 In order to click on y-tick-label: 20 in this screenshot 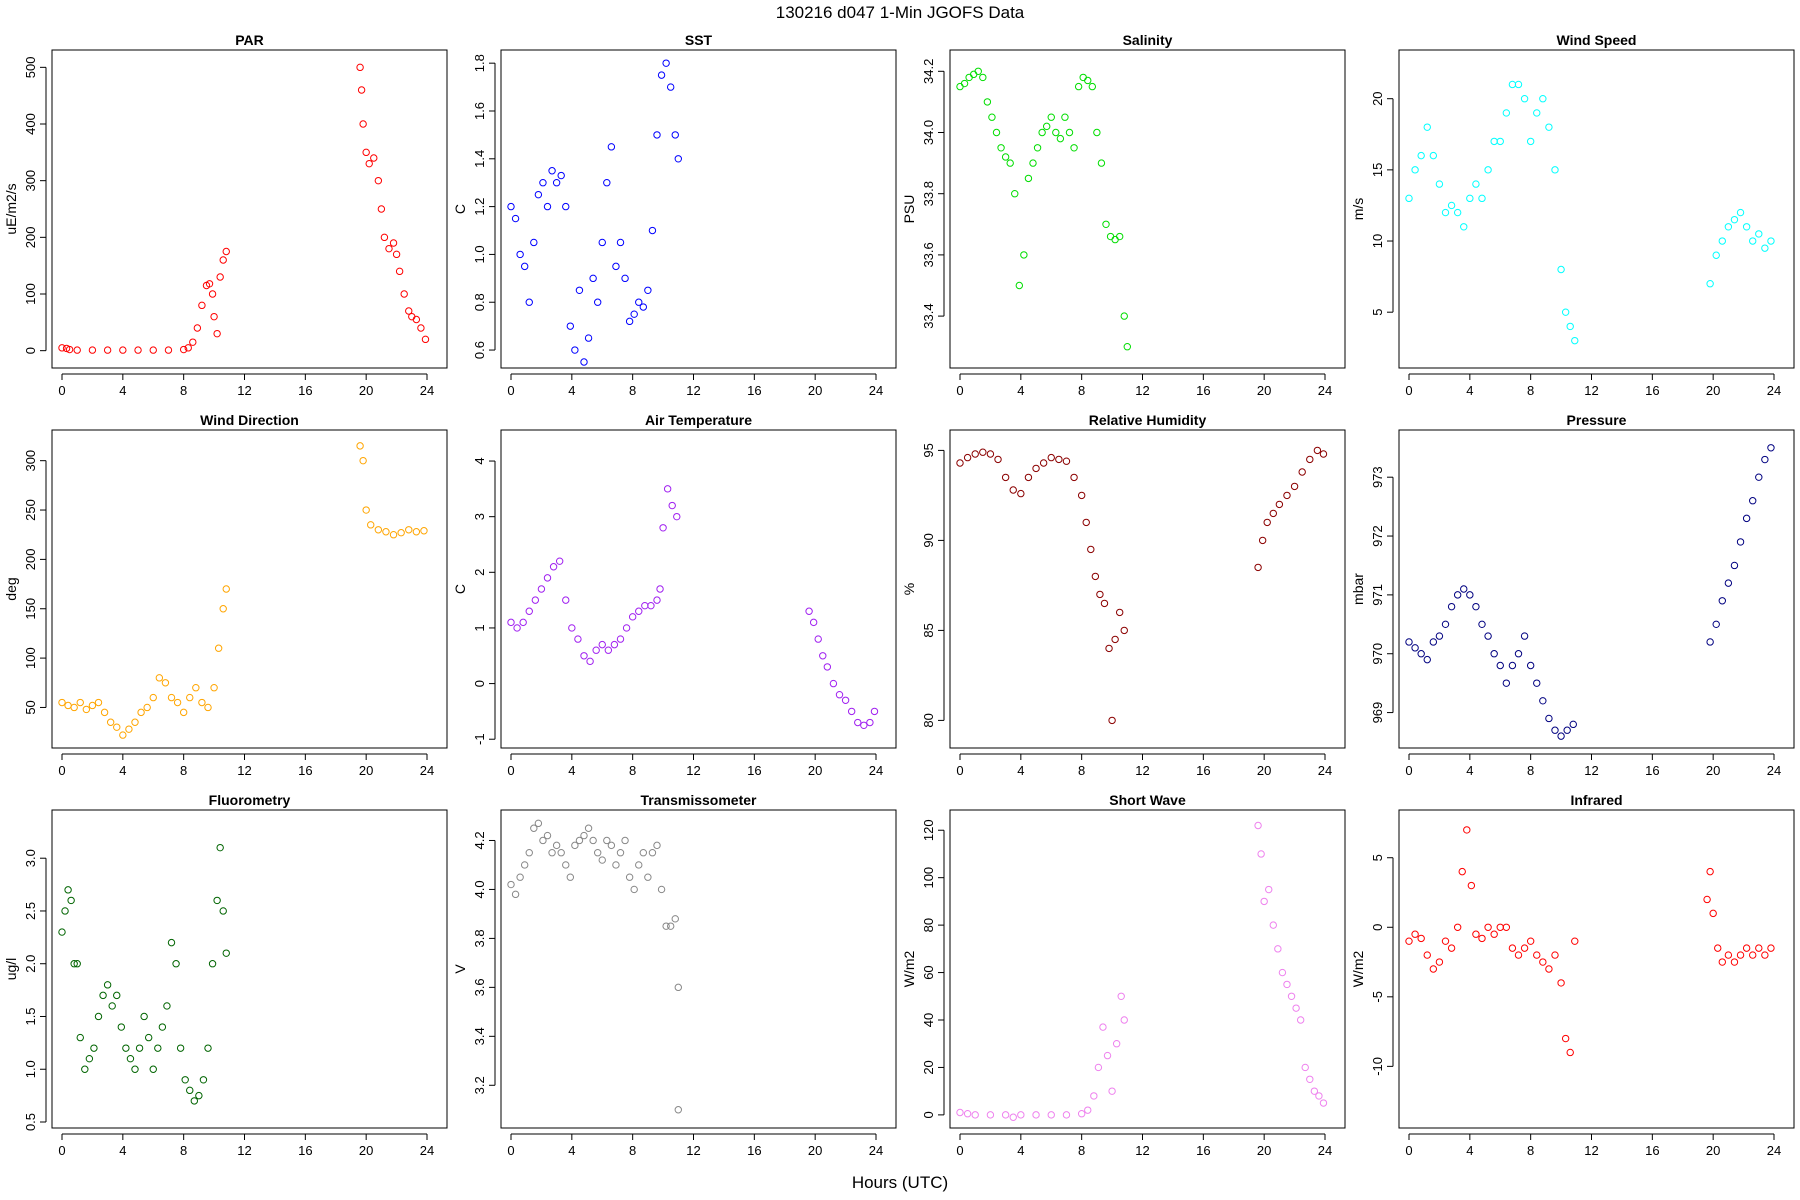, I will do `click(928, 1067)`.